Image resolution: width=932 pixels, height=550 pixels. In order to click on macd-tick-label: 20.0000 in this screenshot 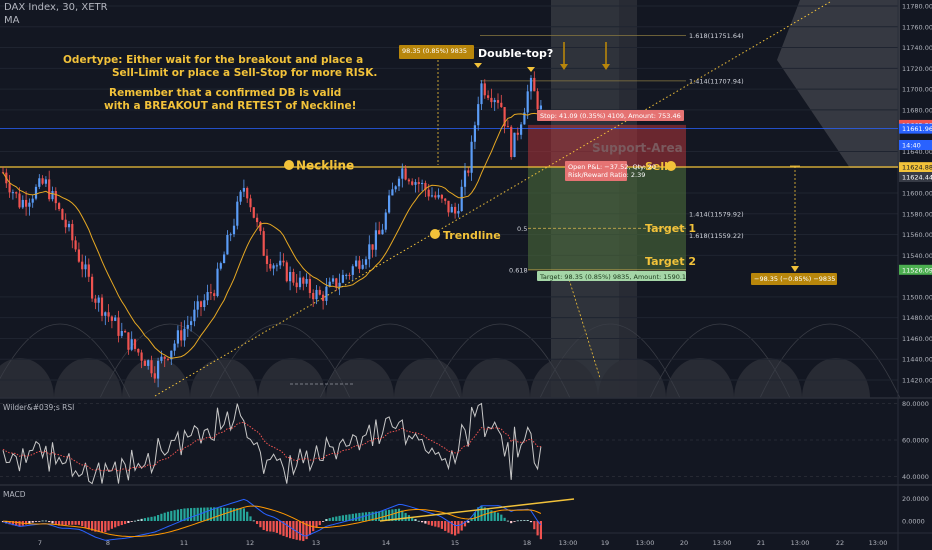, I will do `click(915, 499)`.